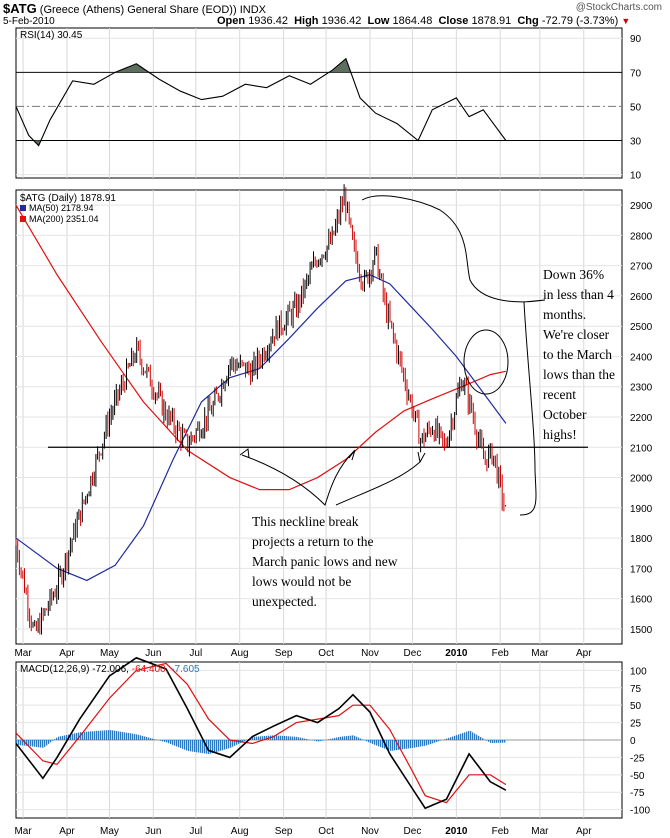 The width and height of the screenshot is (670, 838). What do you see at coordinates (380, 478) in the screenshot?
I see `shoulder-arrow-right` at bounding box center [380, 478].